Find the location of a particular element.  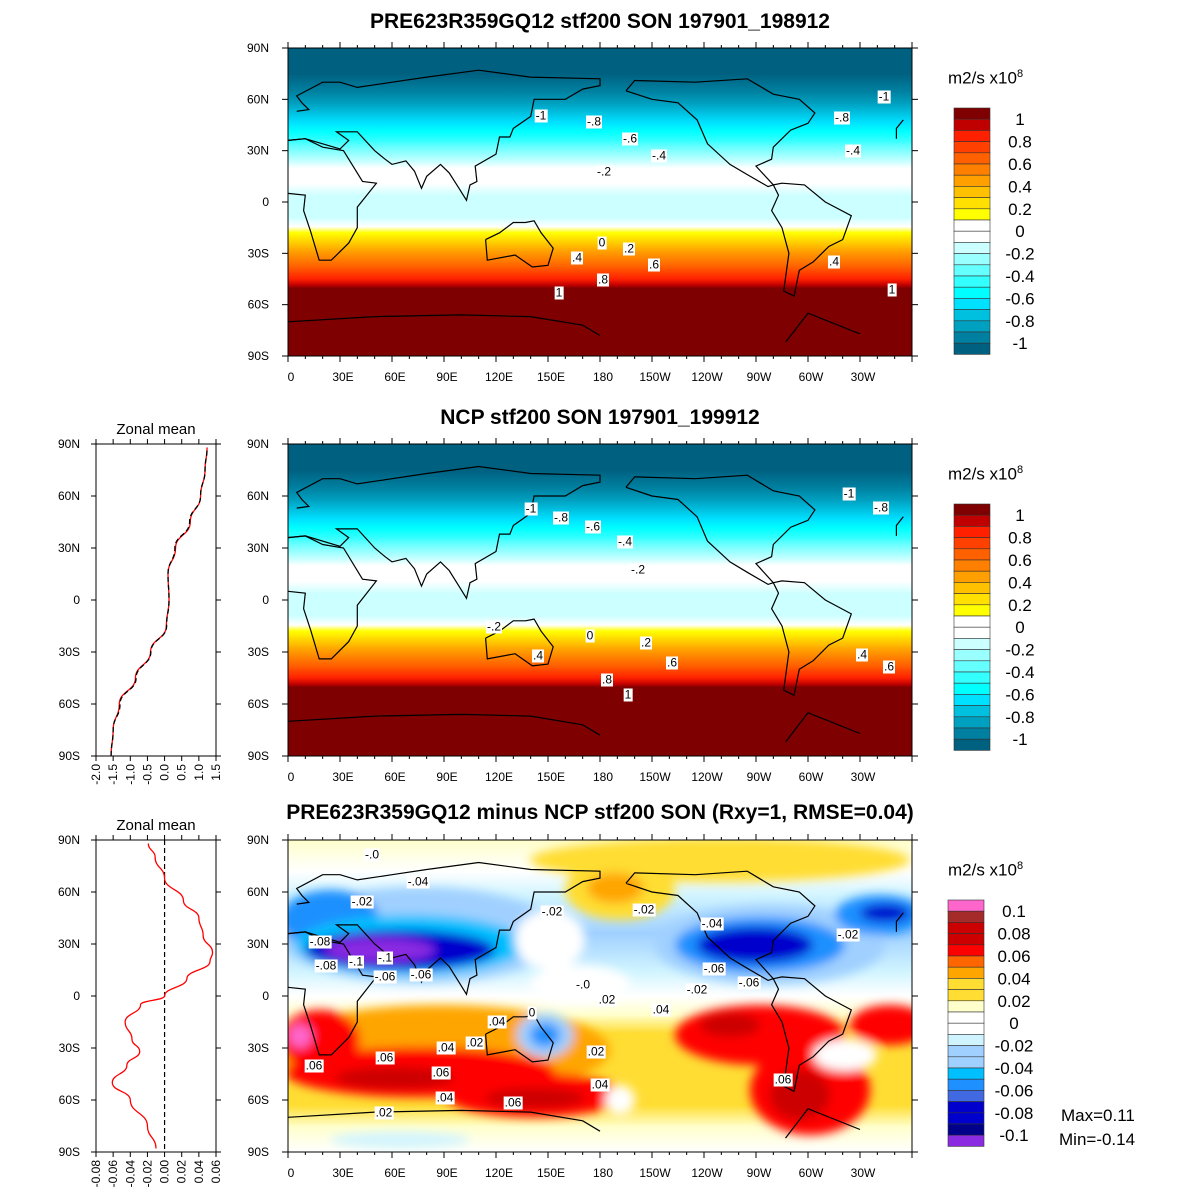

lon-label: 90E is located at coordinates (446, 1173).